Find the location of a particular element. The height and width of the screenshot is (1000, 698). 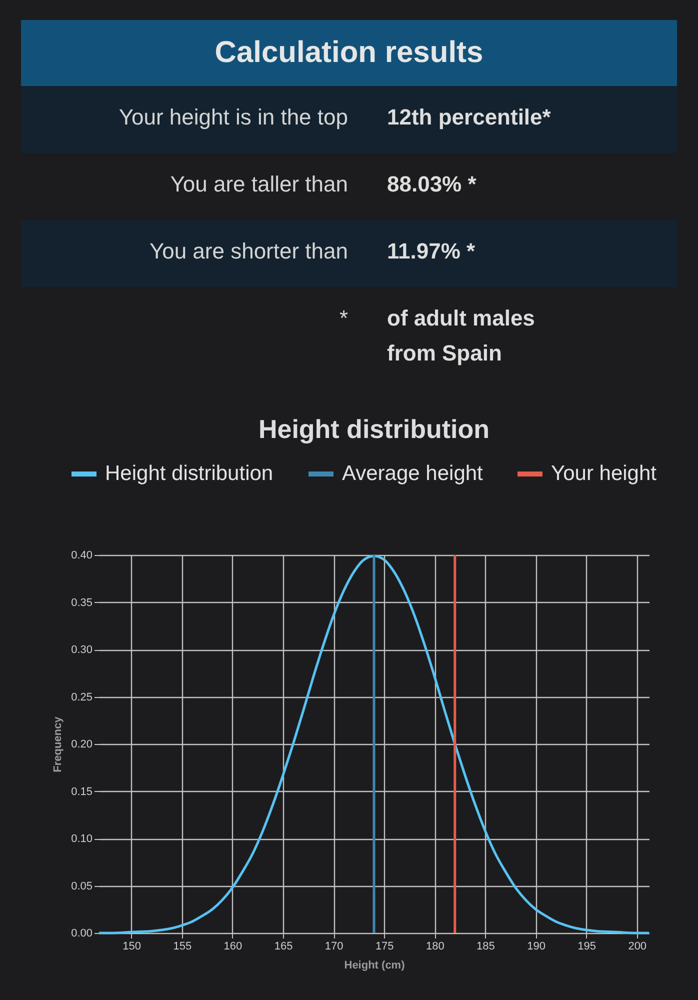

x-tick-label: 160 is located at coordinates (233, 946).